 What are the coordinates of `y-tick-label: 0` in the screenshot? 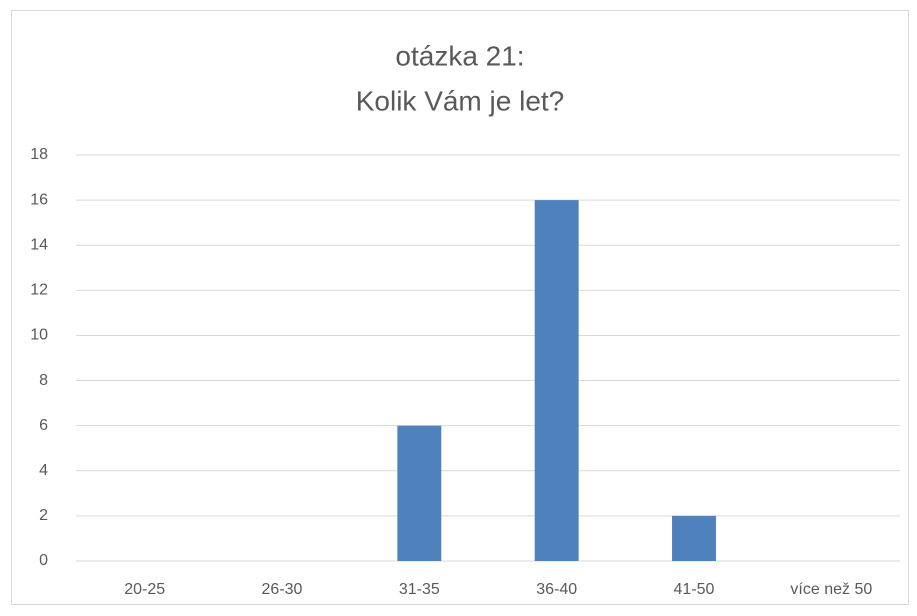 It's located at (43, 560).